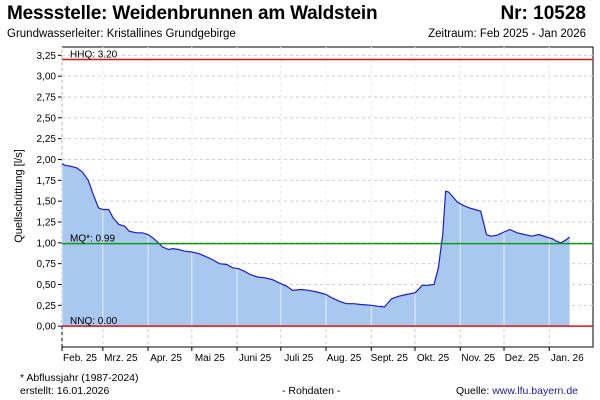 This screenshot has height=400, width=600. Describe the element at coordinates (47, 264) in the screenshot. I see `y-tick-label: 0,75` at that location.